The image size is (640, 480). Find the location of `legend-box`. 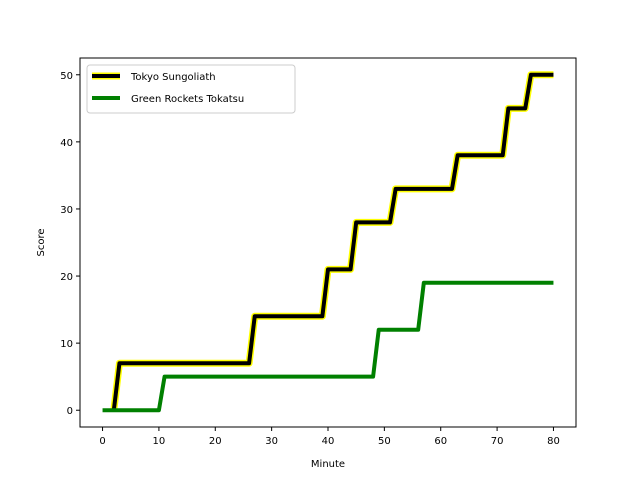

legend-box is located at coordinates (191, 89).